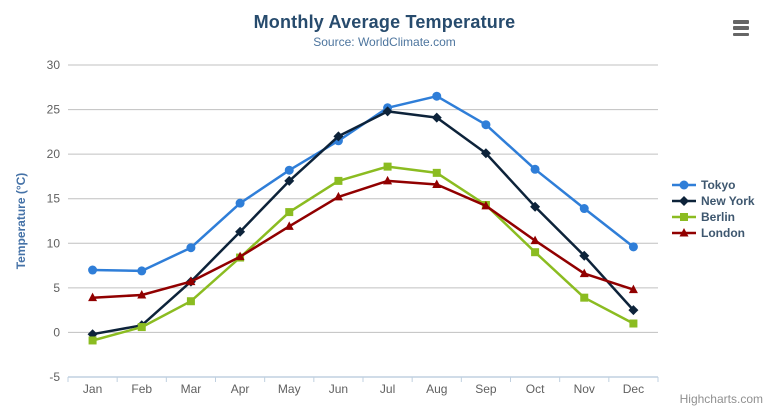  Describe the element at coordinates (387, 389) in the screenshot. I see `x-axis-label: Jul` at that location.